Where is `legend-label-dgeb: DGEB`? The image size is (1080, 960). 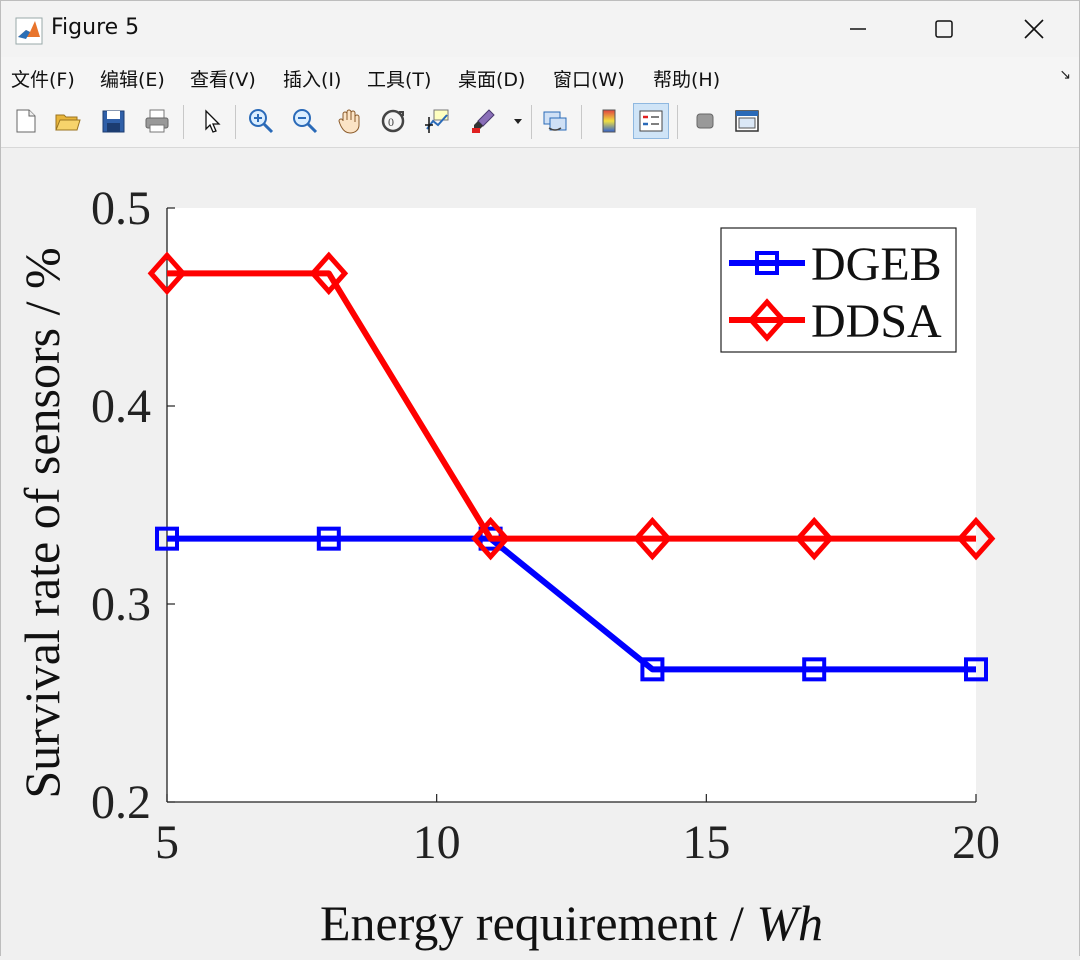
legend-label-dgeb: DGEB is located at coordinates (876, 264).